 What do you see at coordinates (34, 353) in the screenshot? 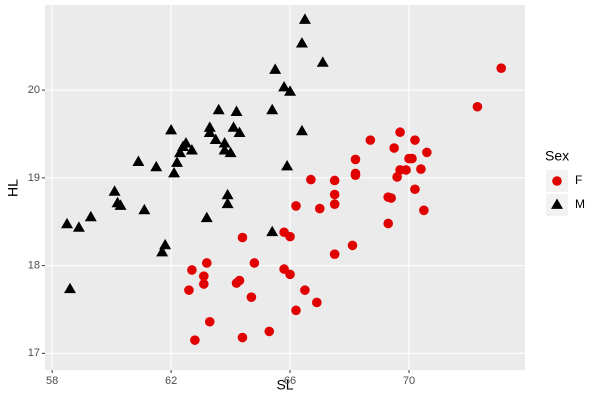
I see `y-tick-label: 17` at bounding box center [34, 353].